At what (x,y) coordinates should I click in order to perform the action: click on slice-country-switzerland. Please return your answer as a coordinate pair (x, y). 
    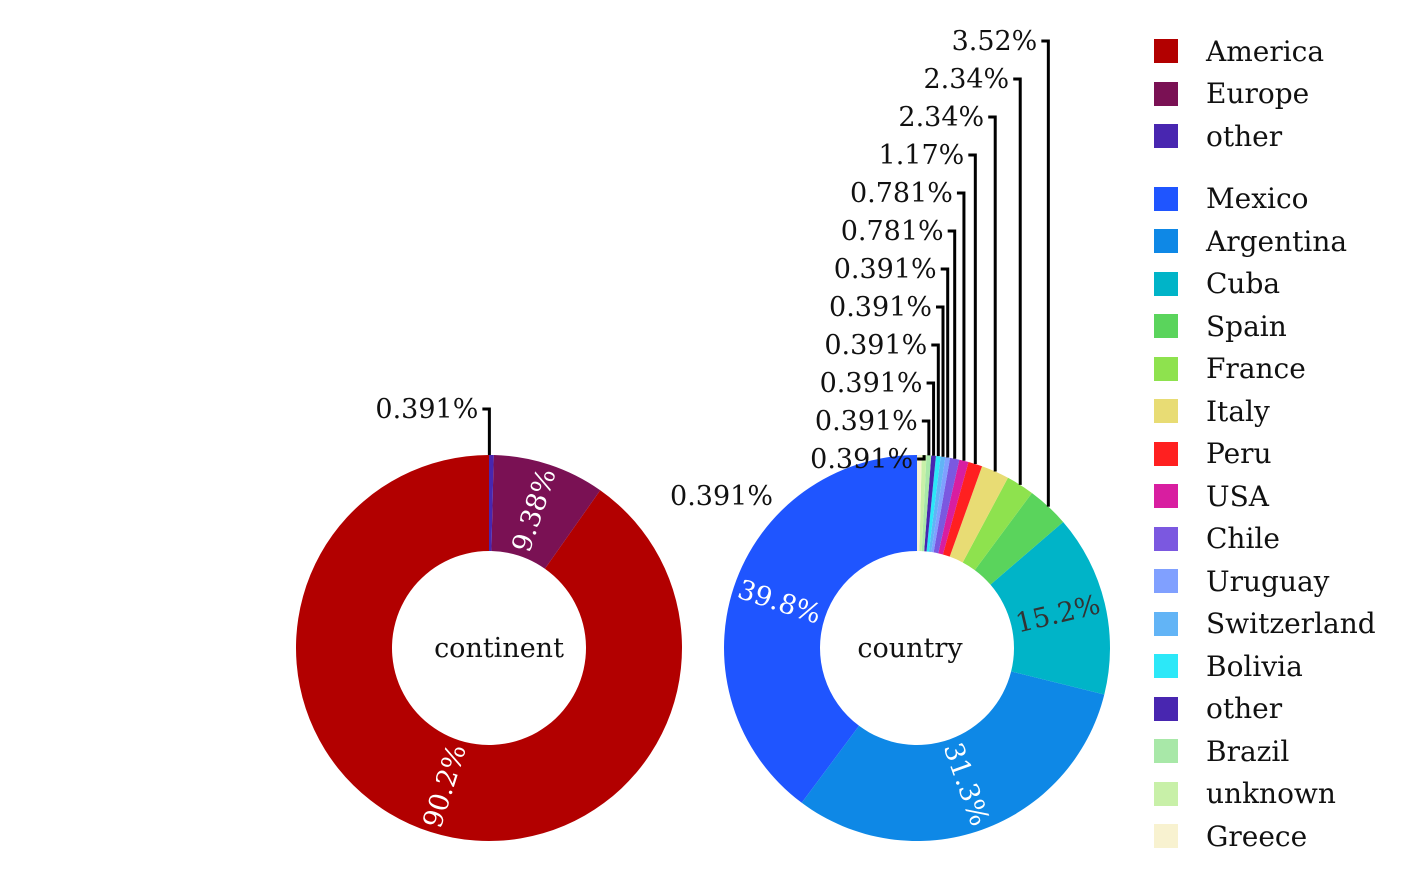
    Looking at the image, I should click on (937, 504).